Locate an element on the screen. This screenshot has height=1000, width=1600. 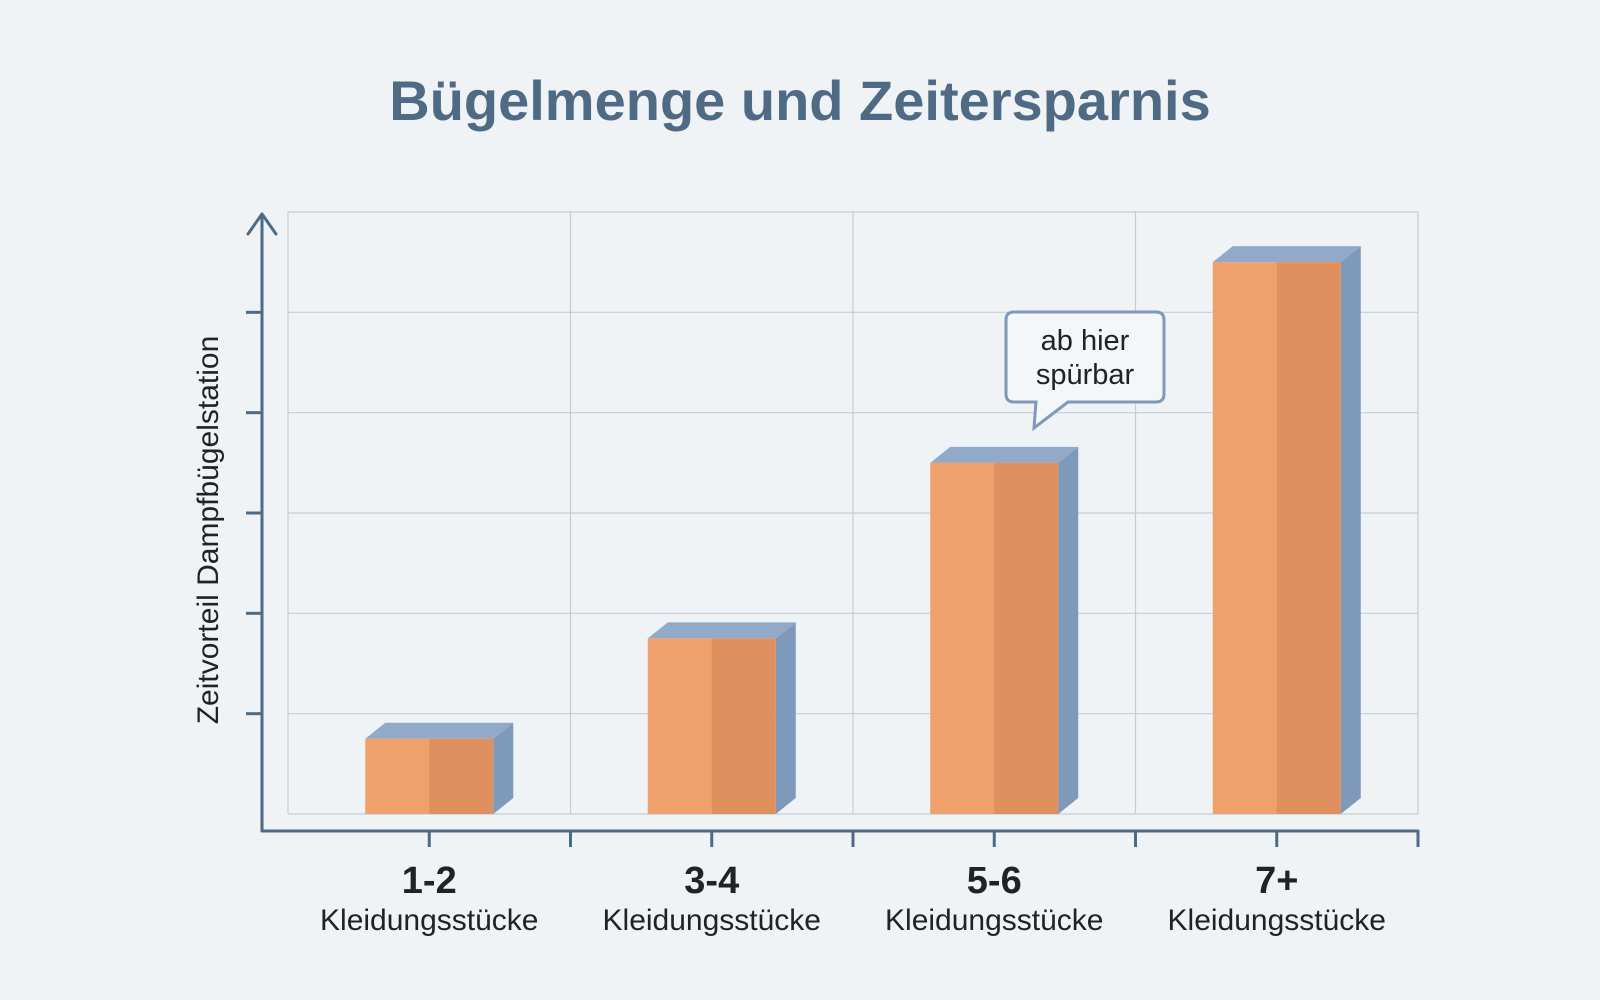
speech-bubble-icon is located at coordinates (1085, 371).